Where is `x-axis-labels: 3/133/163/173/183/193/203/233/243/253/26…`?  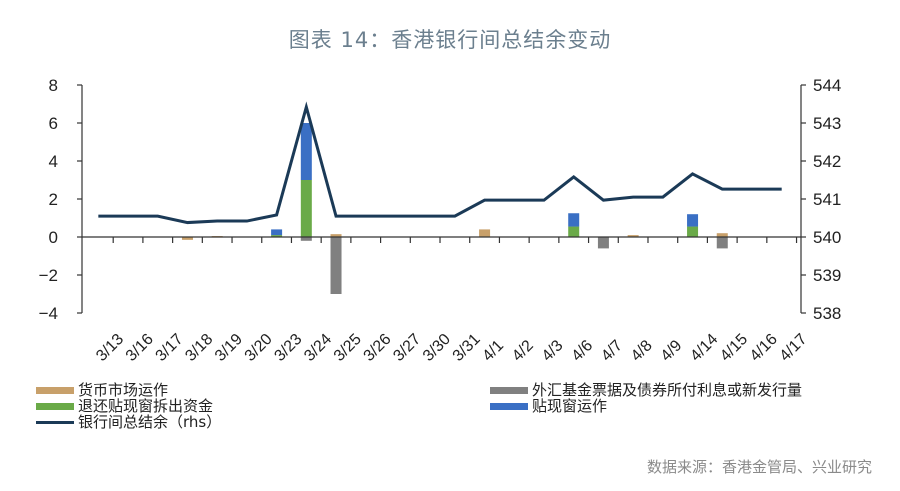 x-axis-labels: 3/133/163/173/183/193/203/233/243/253/26… is located at coordinates (451, 348).